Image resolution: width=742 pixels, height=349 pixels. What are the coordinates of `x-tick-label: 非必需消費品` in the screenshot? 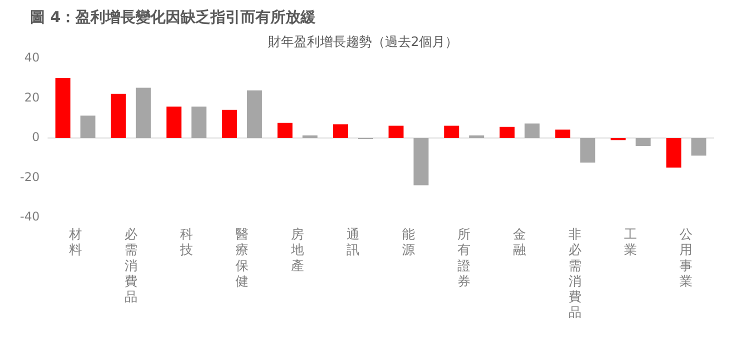 It's located at (575, 274).